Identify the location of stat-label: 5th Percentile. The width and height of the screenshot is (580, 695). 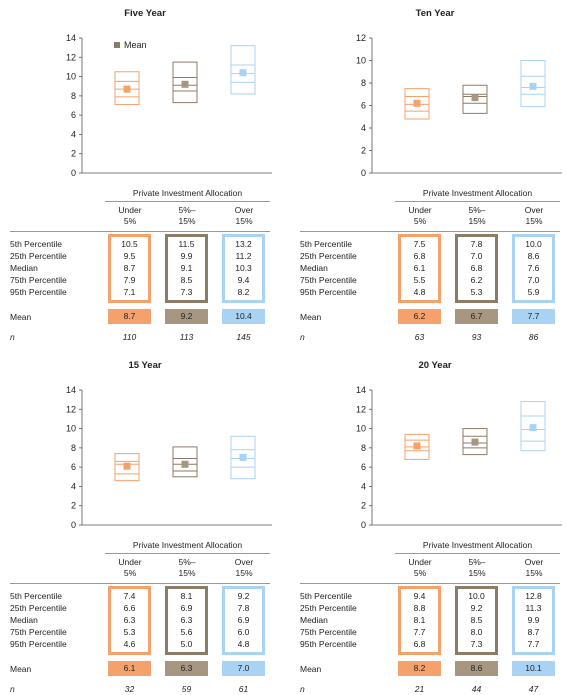
(326, 596).